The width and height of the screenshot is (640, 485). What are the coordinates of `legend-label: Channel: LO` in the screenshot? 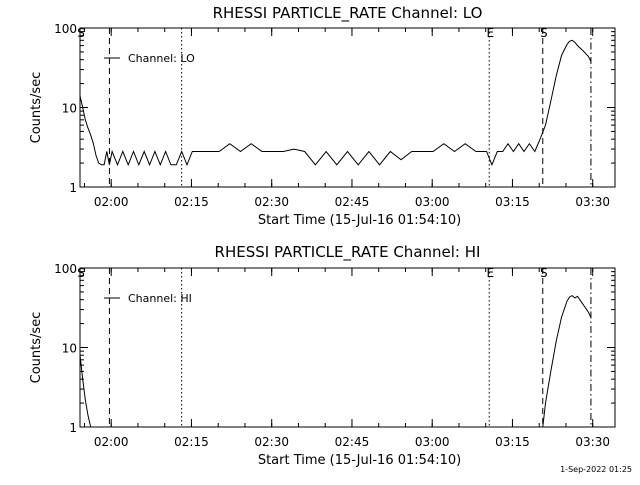 It's located at (161, 58).